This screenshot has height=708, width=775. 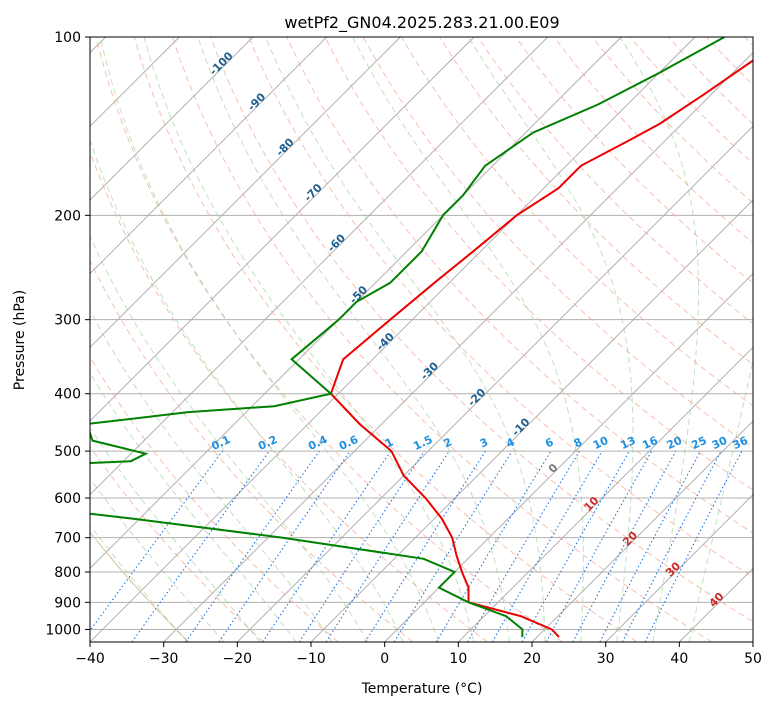 What do you see at coordinates (627, 443) in the screenshot?
I see `mixing-ratio-label: 13` at bounding box center [627, 443].